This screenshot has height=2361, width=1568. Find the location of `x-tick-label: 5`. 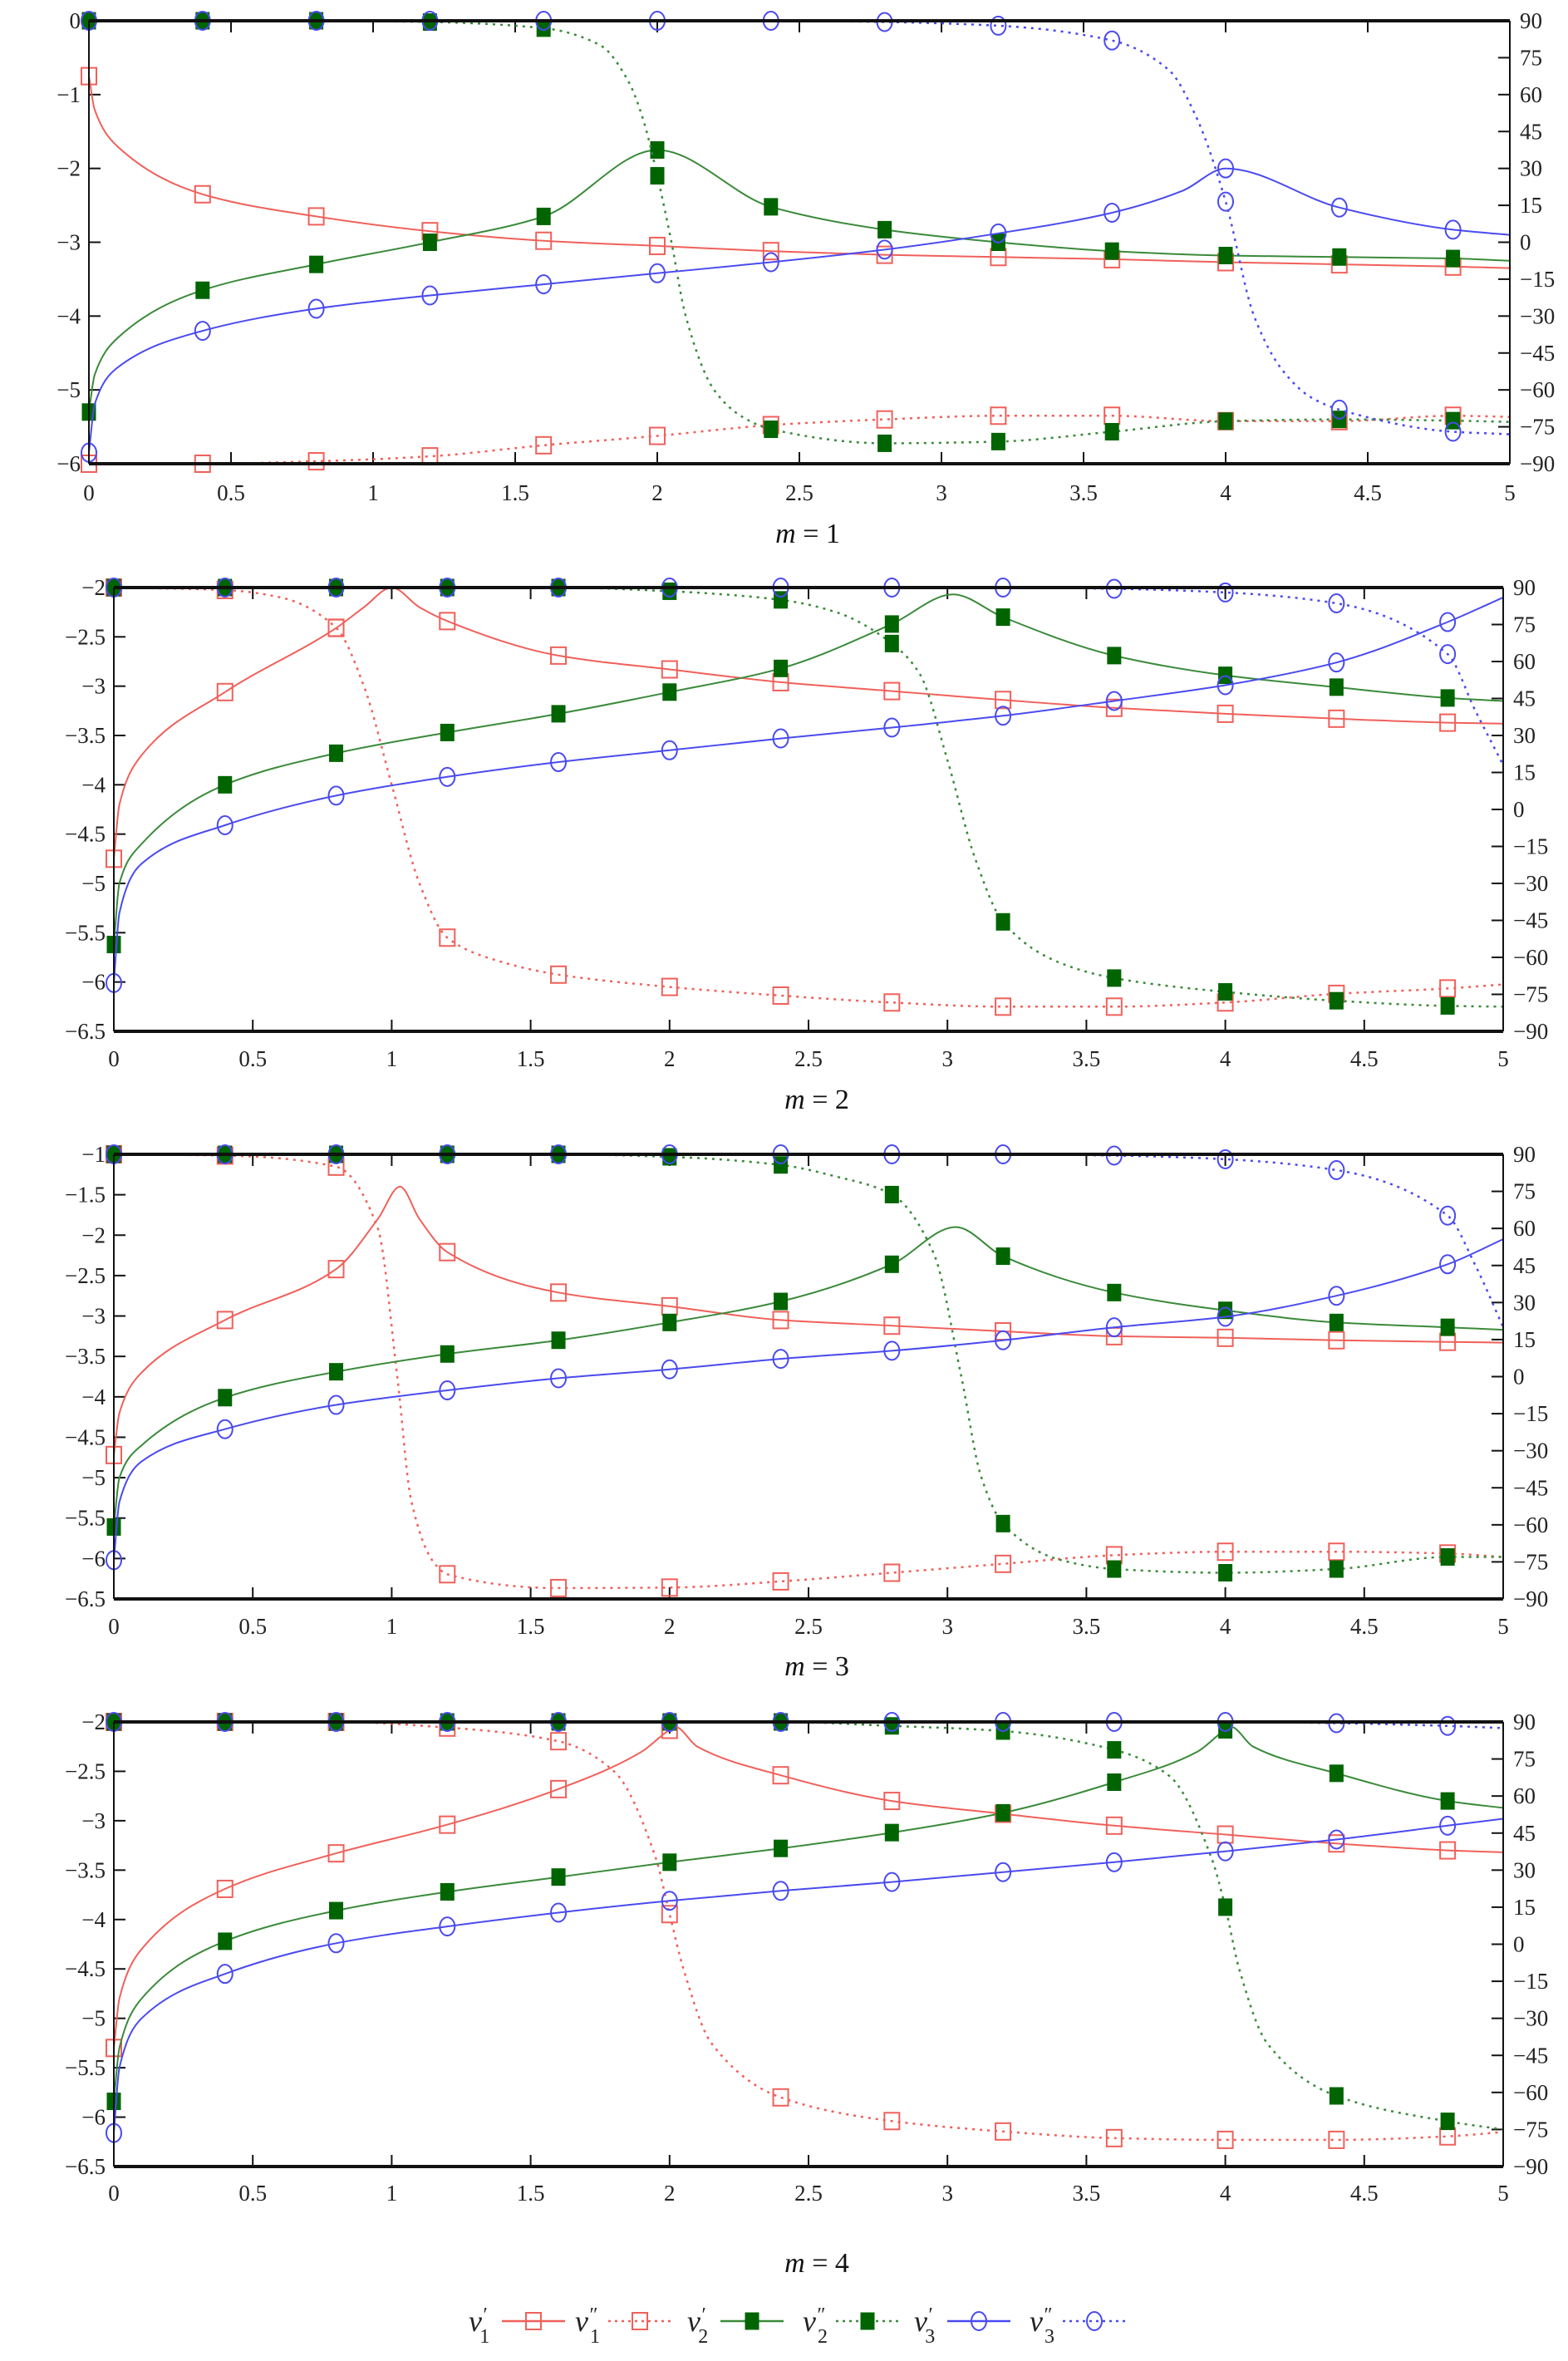

x-tick-label: 5 is located at coordinates (1503, 2193).